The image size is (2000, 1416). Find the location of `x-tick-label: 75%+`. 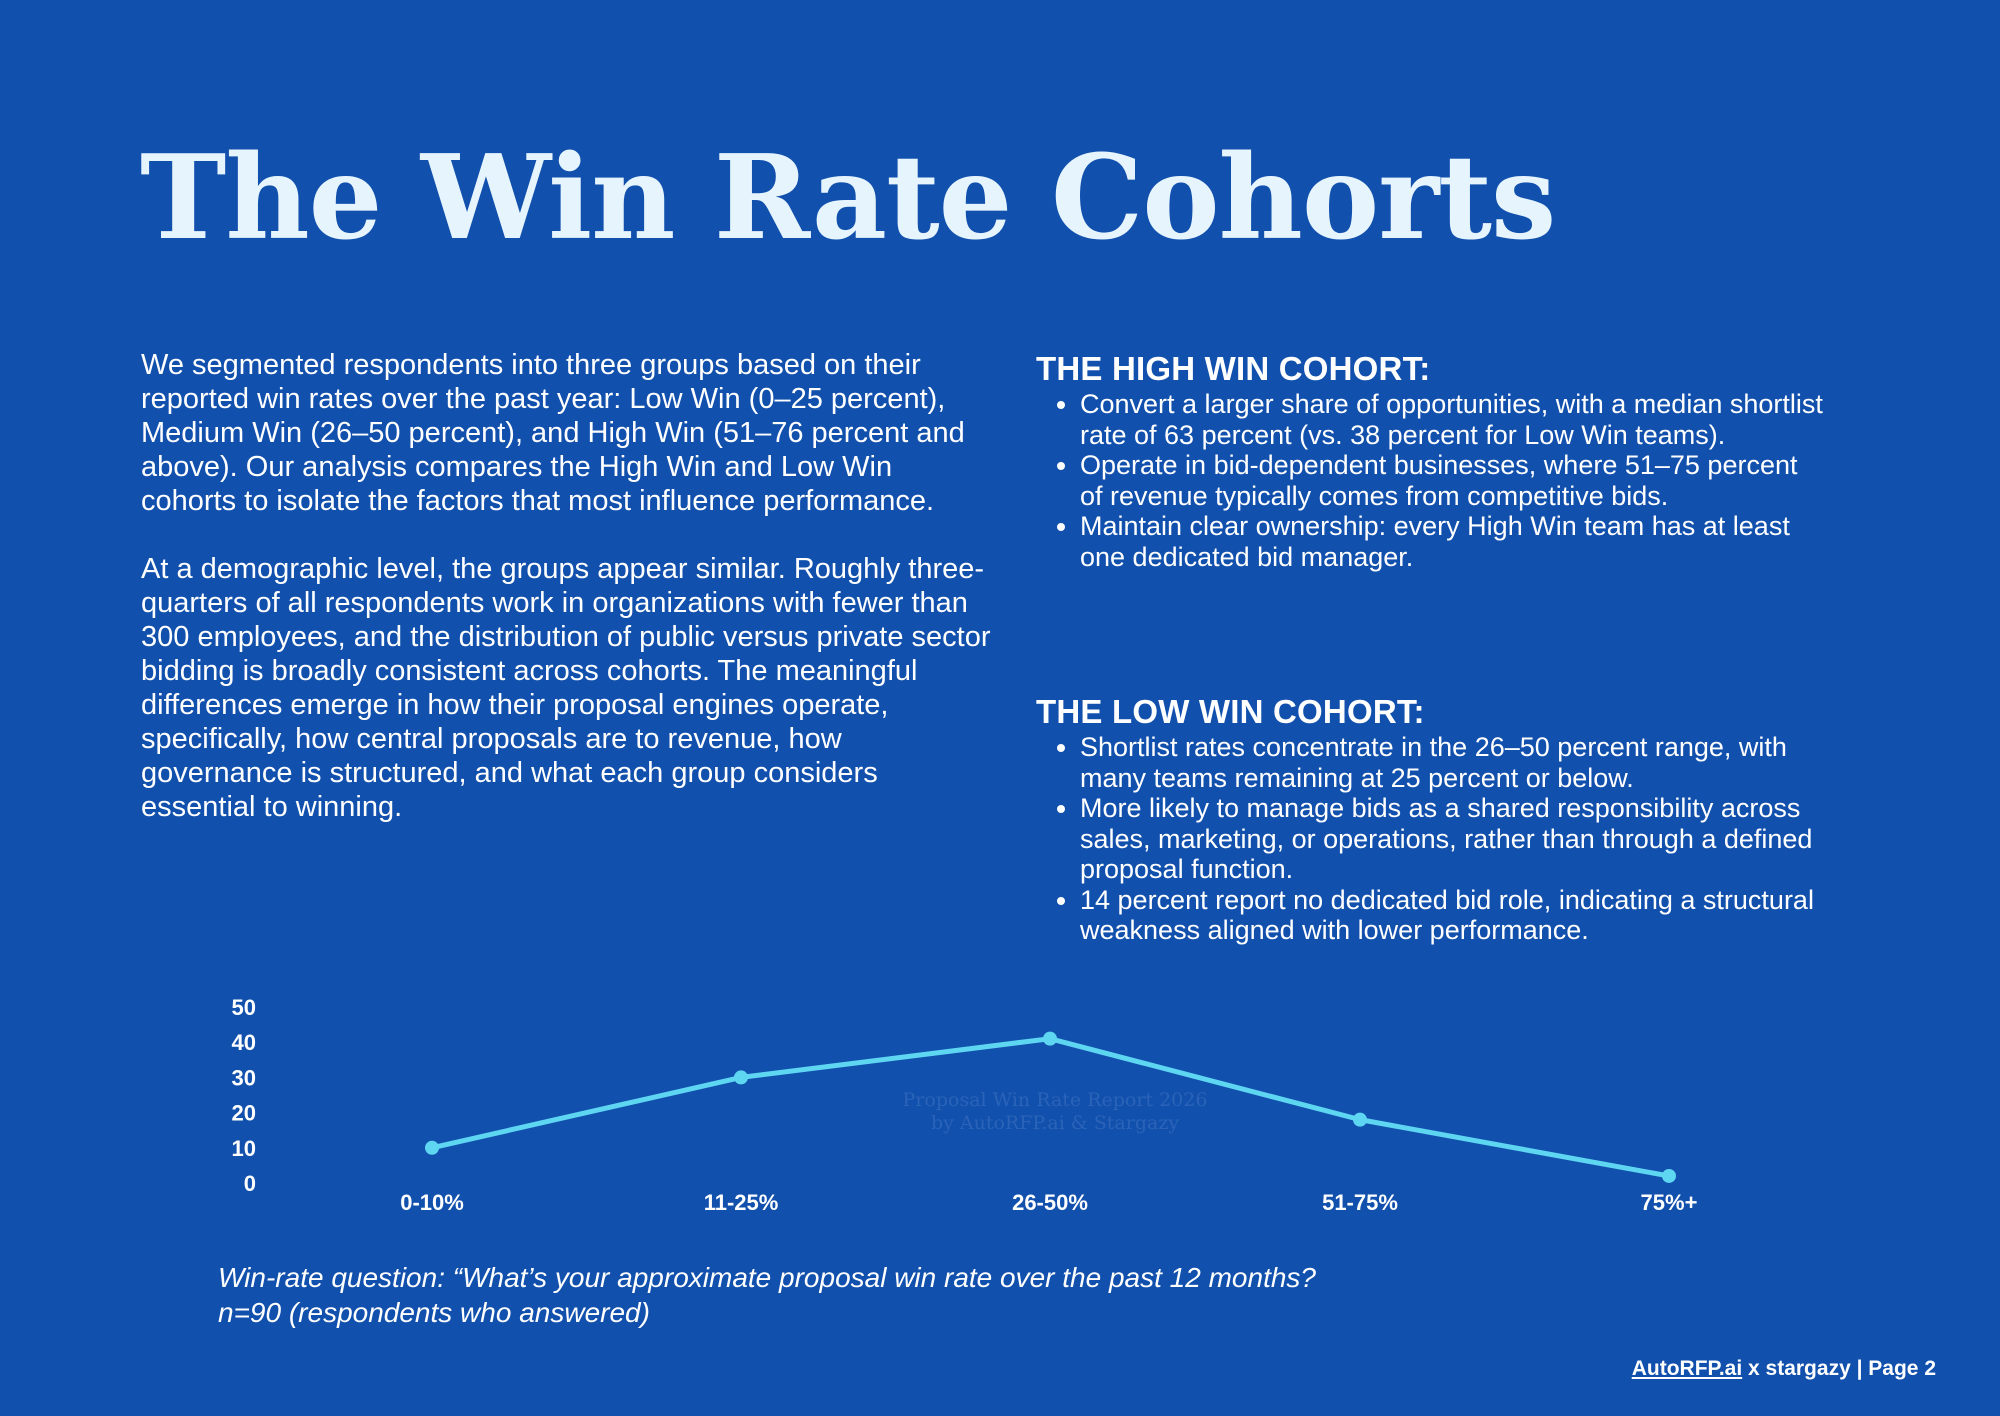

x-tick-label: 75%+ is located at coordinates (1669, 1202).